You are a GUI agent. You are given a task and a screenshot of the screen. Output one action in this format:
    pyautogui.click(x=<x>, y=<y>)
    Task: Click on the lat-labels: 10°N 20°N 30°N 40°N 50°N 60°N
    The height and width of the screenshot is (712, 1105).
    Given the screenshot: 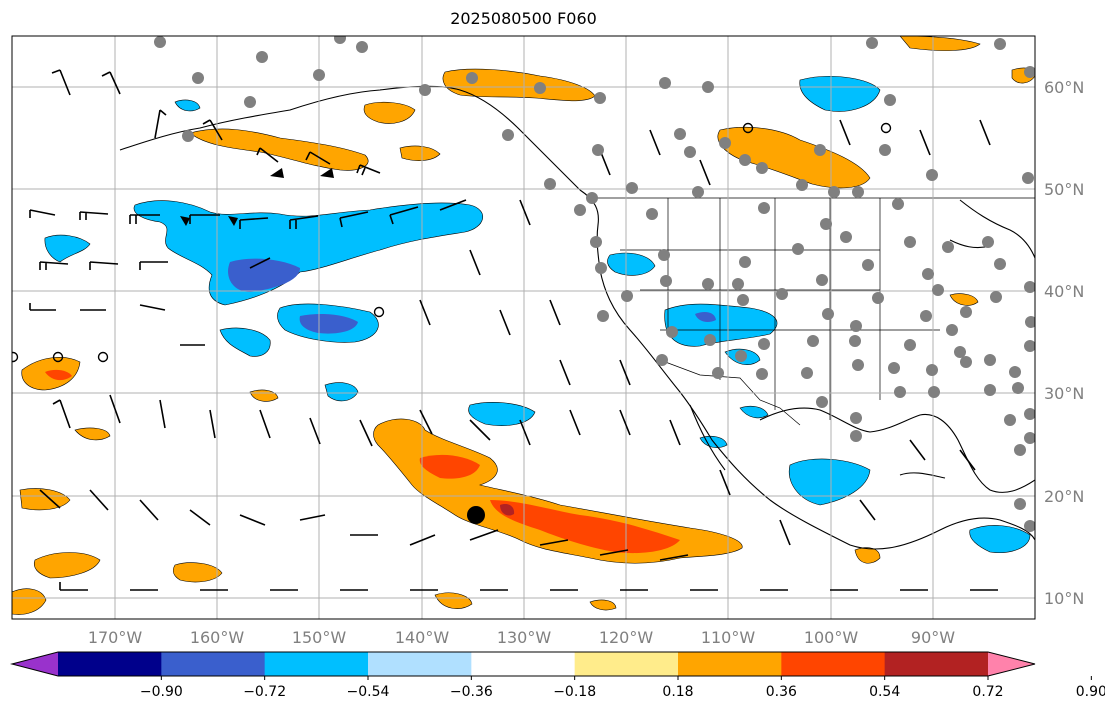 What is the action you would take?
    pyautogui.click(x=1064, y=343)
    